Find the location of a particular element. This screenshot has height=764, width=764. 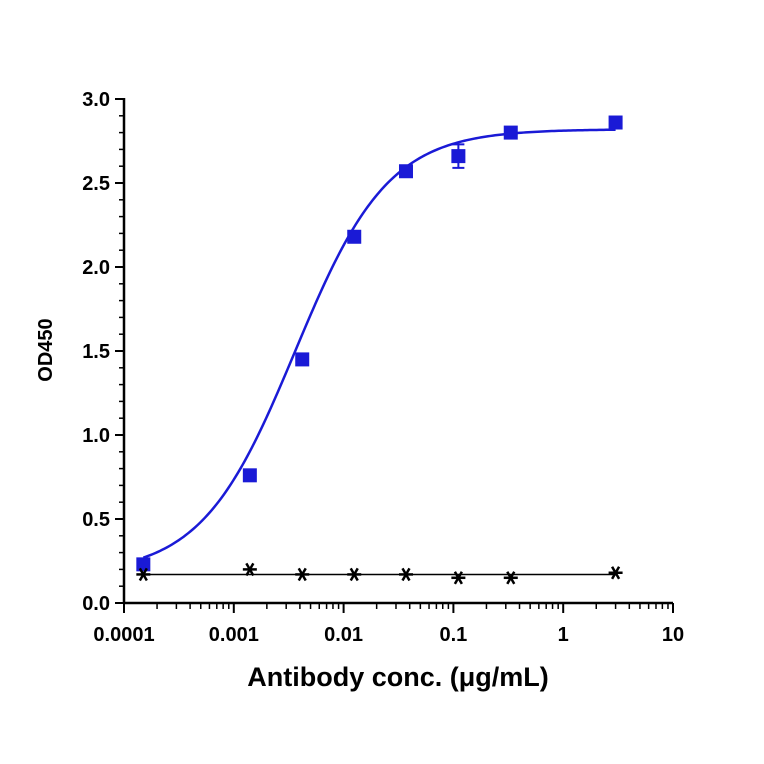

y-tick-label: 3.0 is located at coordinates (96, 100).